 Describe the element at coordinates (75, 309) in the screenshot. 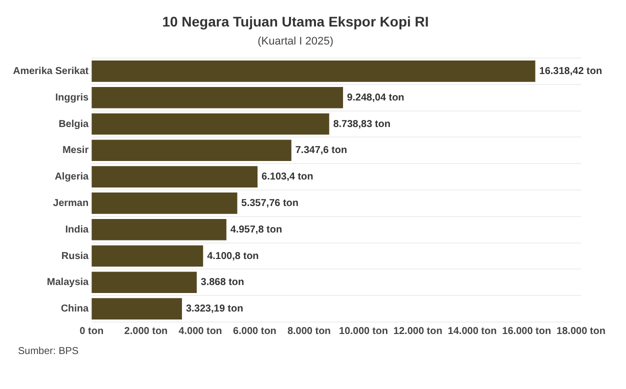

I see `y-tick-label: China` at that location.